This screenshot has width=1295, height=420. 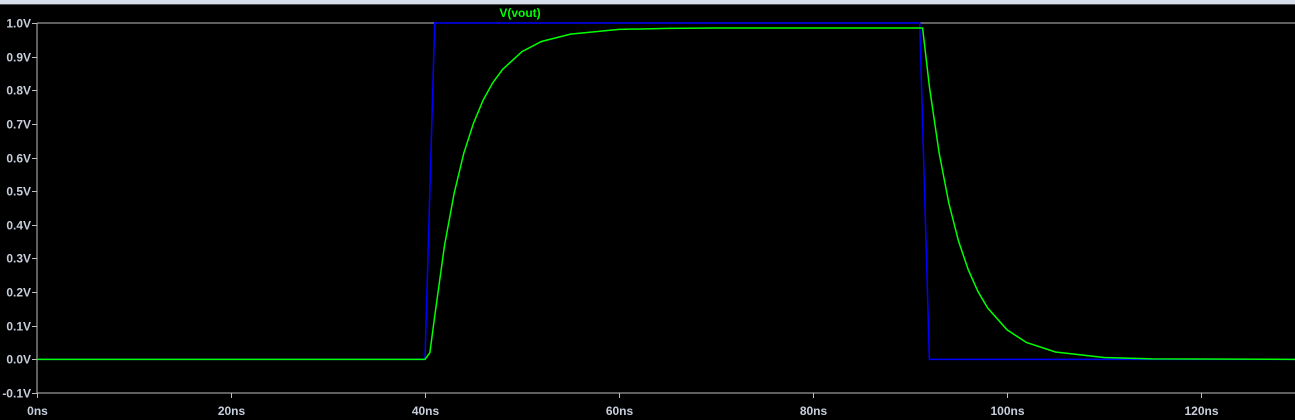 I want to click on trace-label-vout: V(vout), so click(x=519, y=13).